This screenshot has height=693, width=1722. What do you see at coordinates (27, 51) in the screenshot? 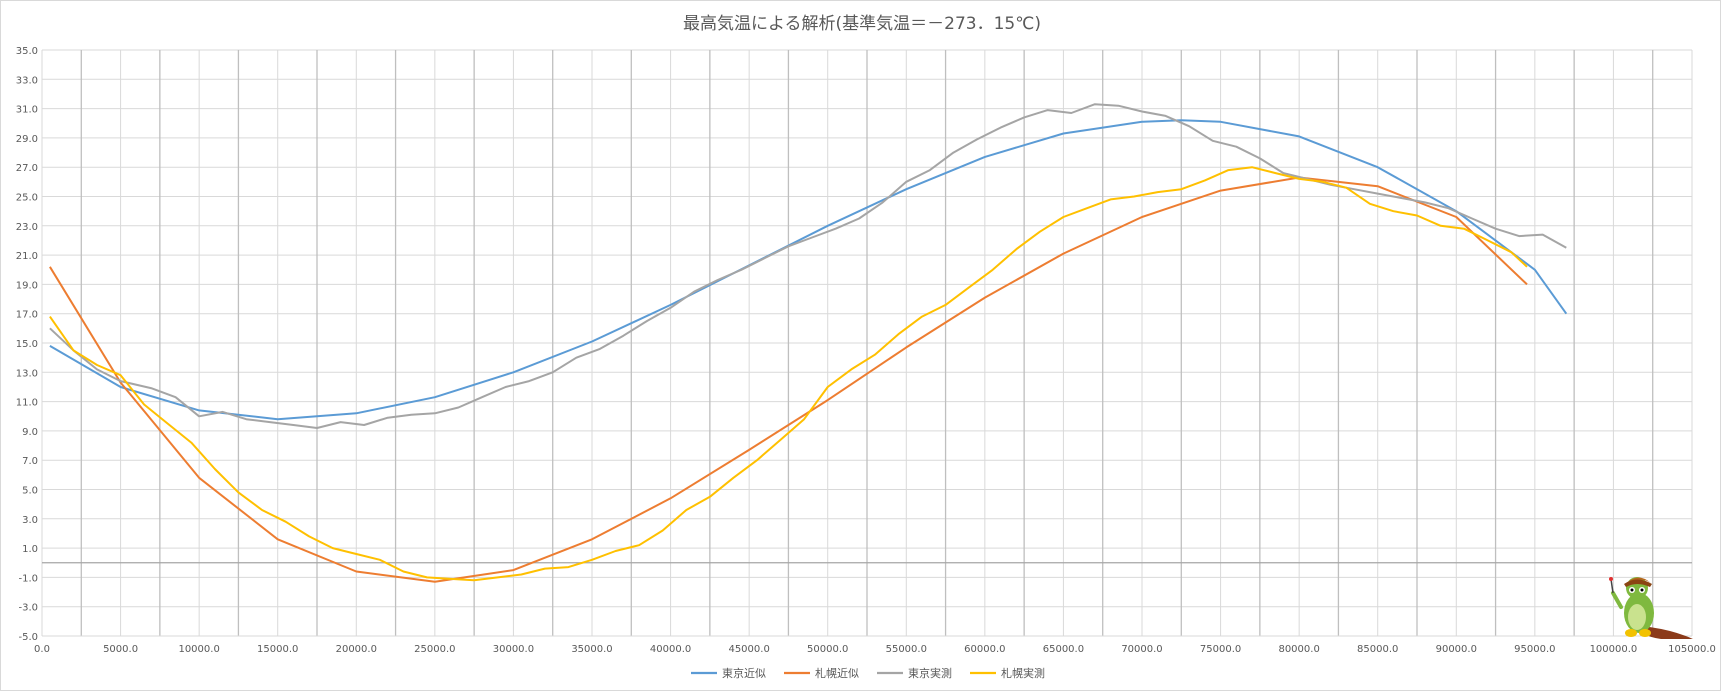
I see `y-tick-label: 35.0` at bounding box center [27, 51].